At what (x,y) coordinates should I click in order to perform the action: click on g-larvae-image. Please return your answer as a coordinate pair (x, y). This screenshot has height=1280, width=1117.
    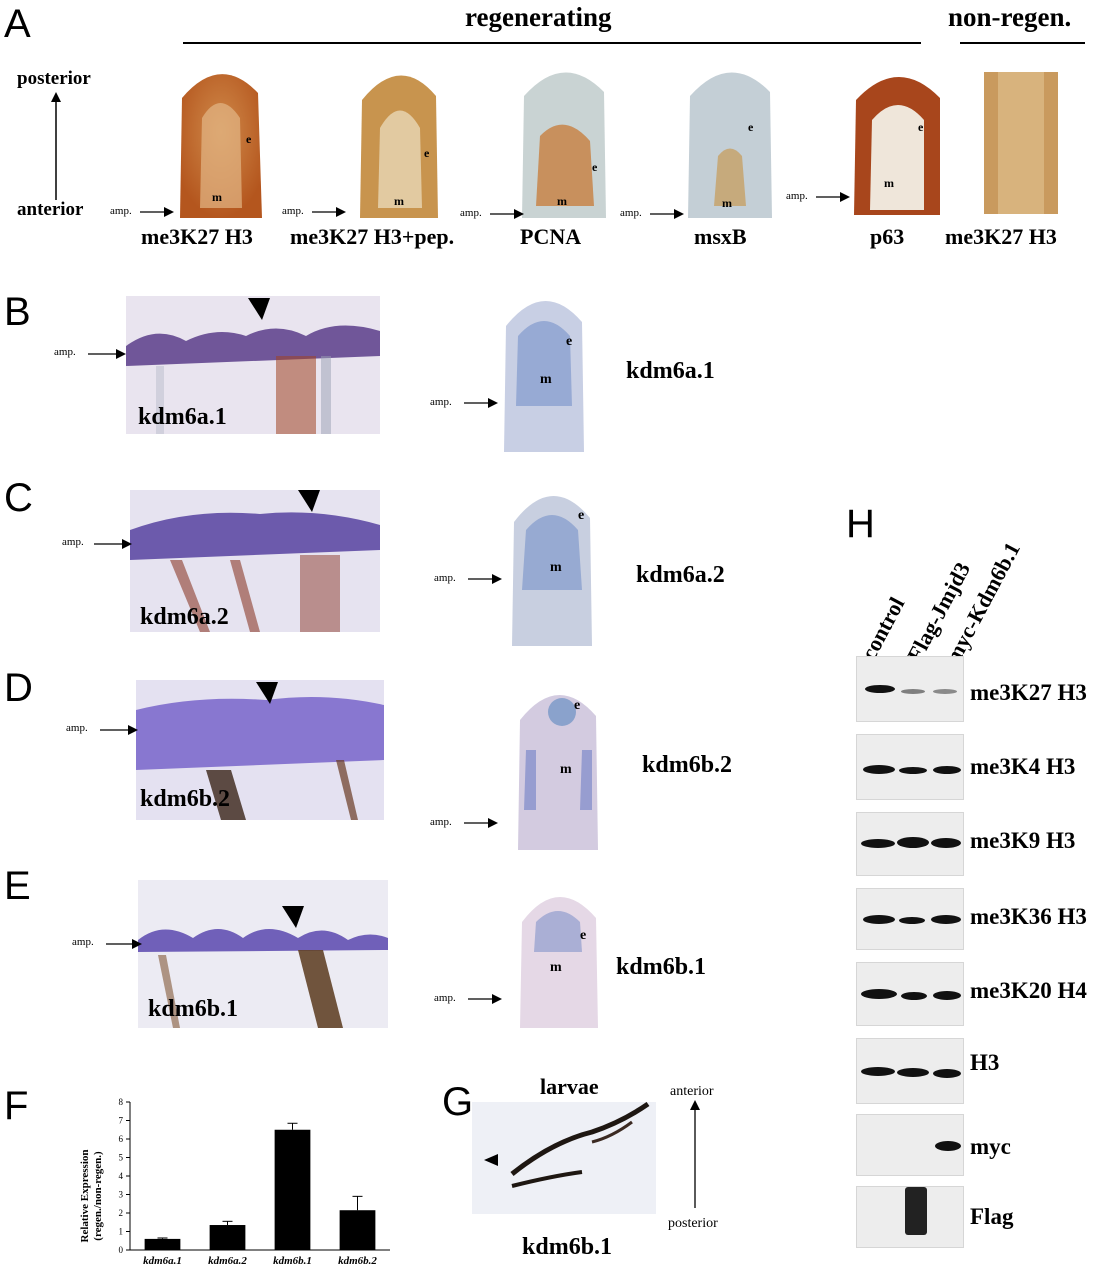
    Looking at the image, I should click on (564, 1158).